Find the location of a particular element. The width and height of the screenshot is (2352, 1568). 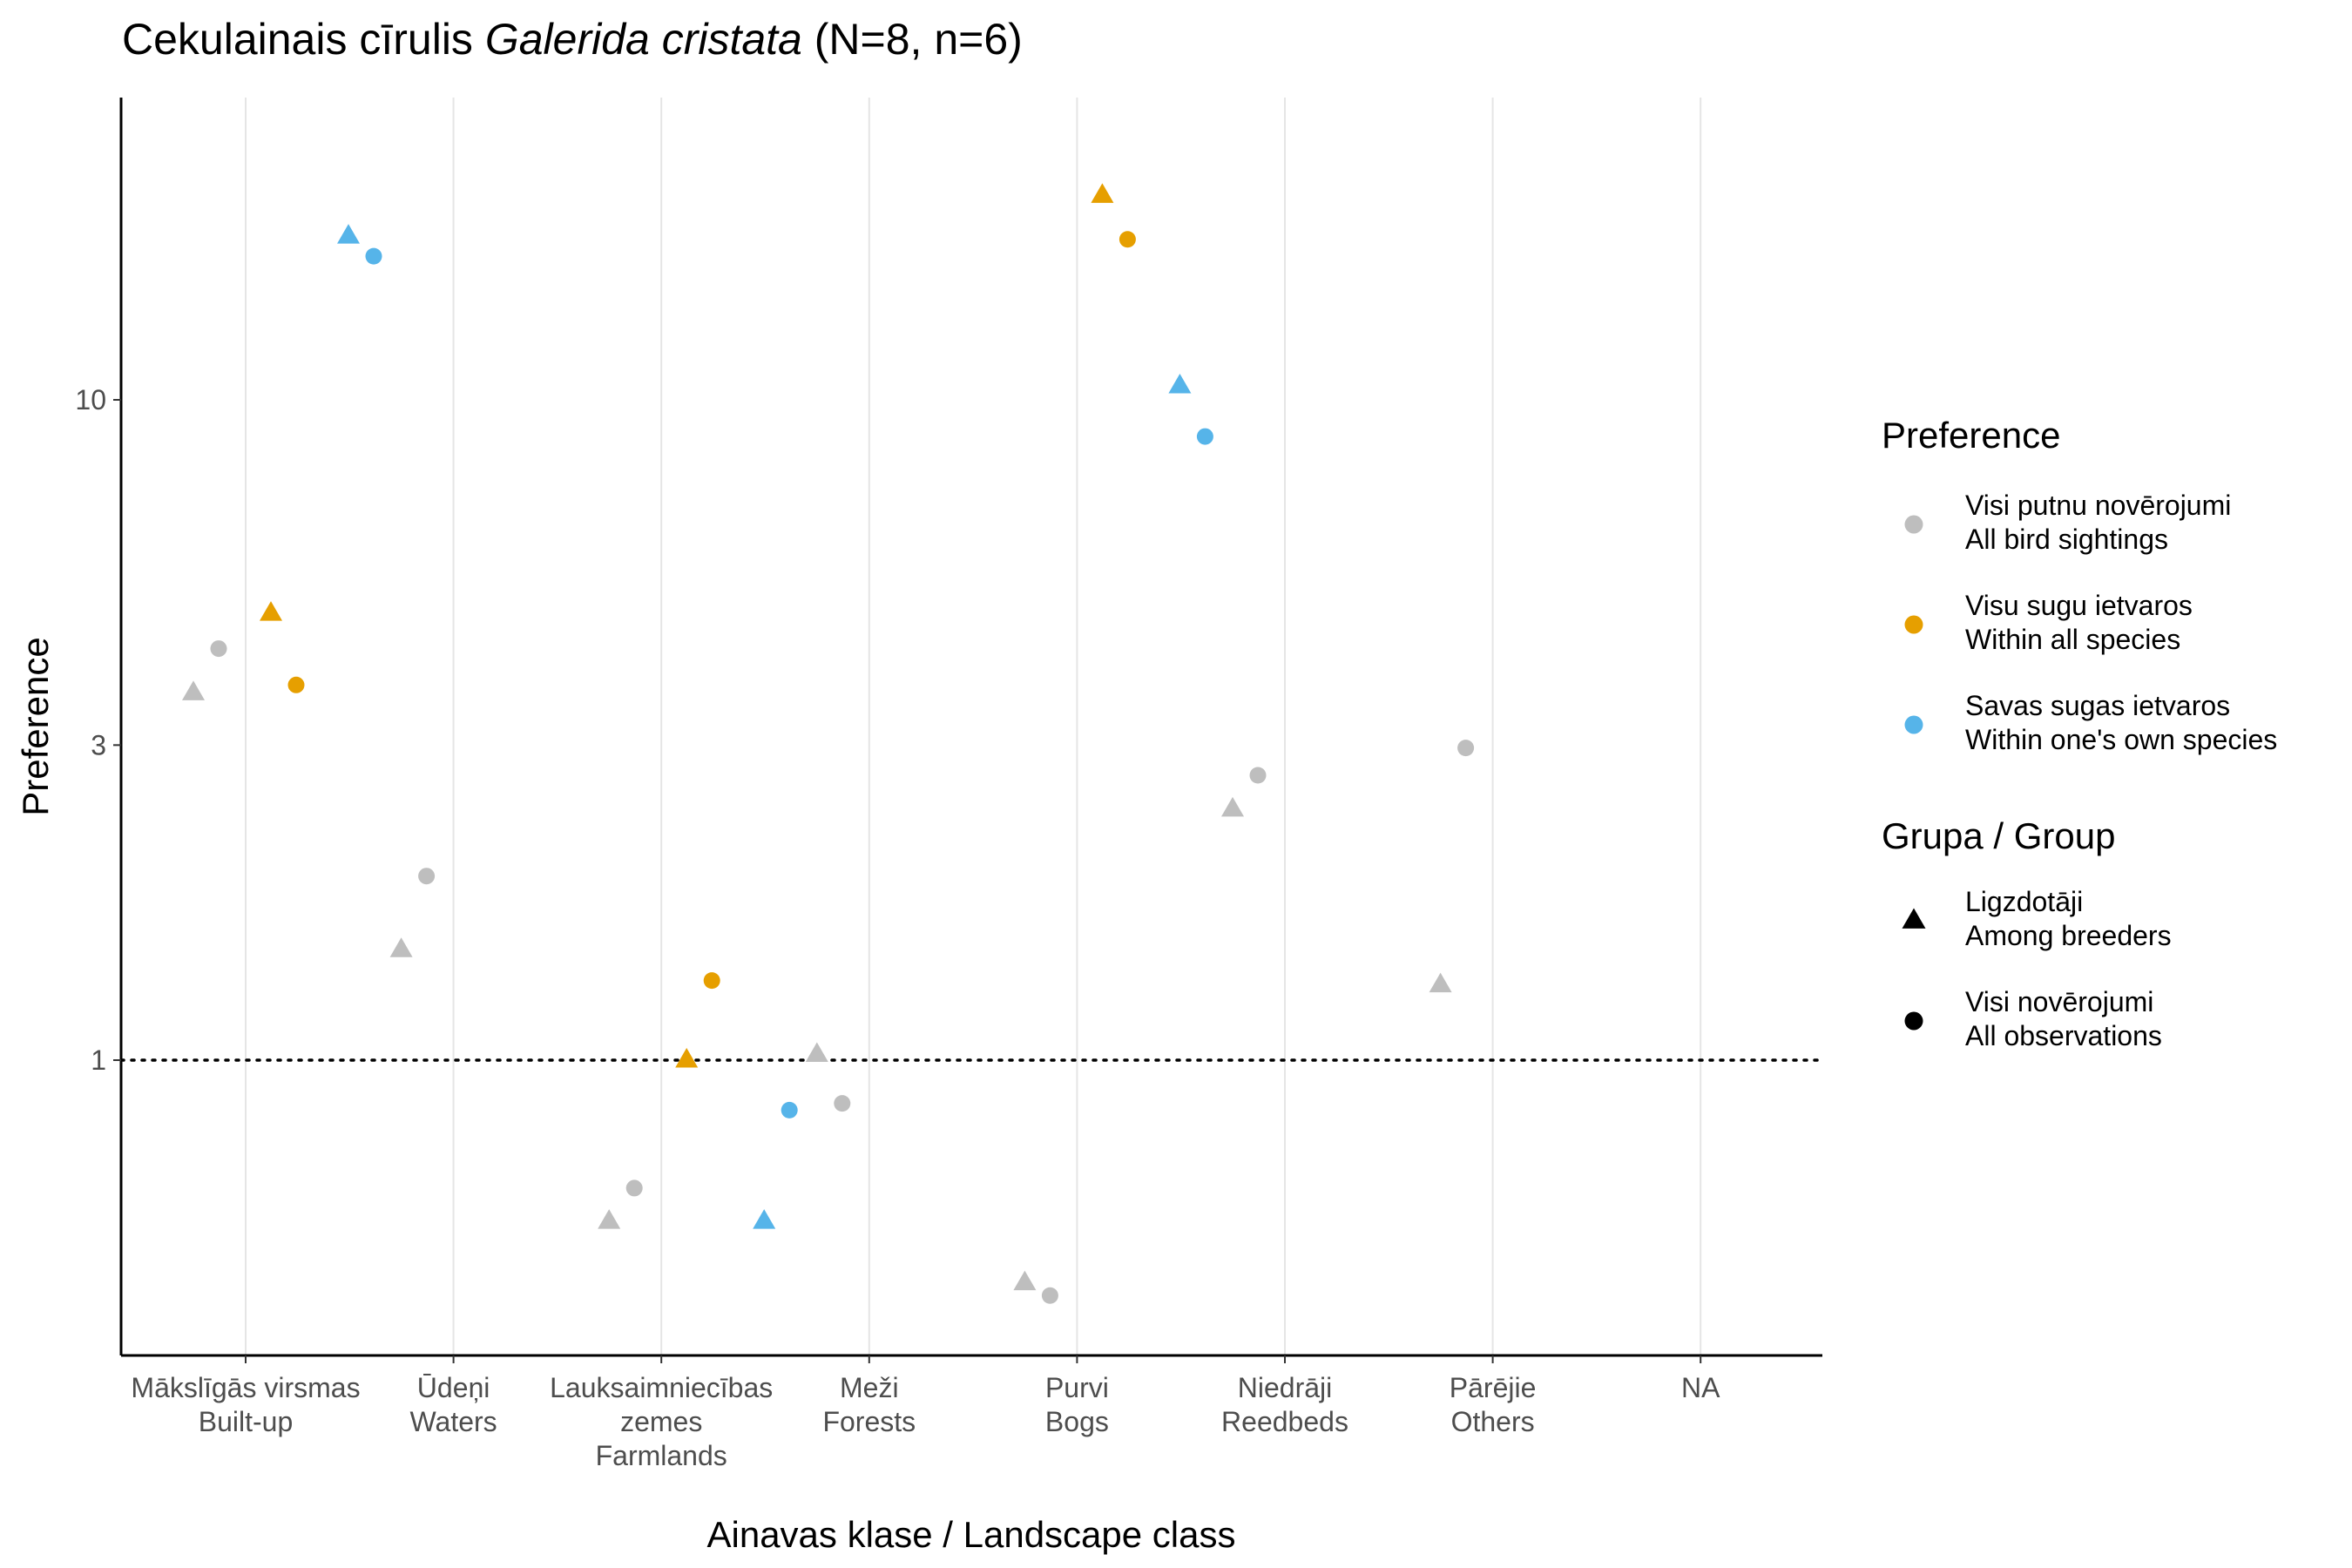

chart-title-species: Galerida cristata is located at coordinates (643, 40).